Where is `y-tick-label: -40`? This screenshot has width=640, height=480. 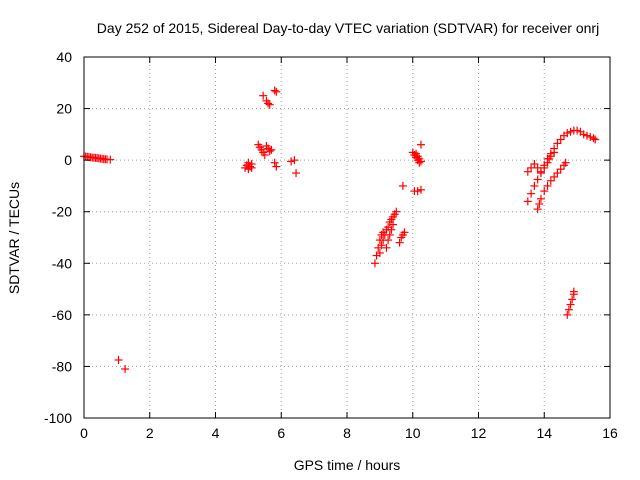
y-tick-label: -40 is located at coordinates (62, 263).